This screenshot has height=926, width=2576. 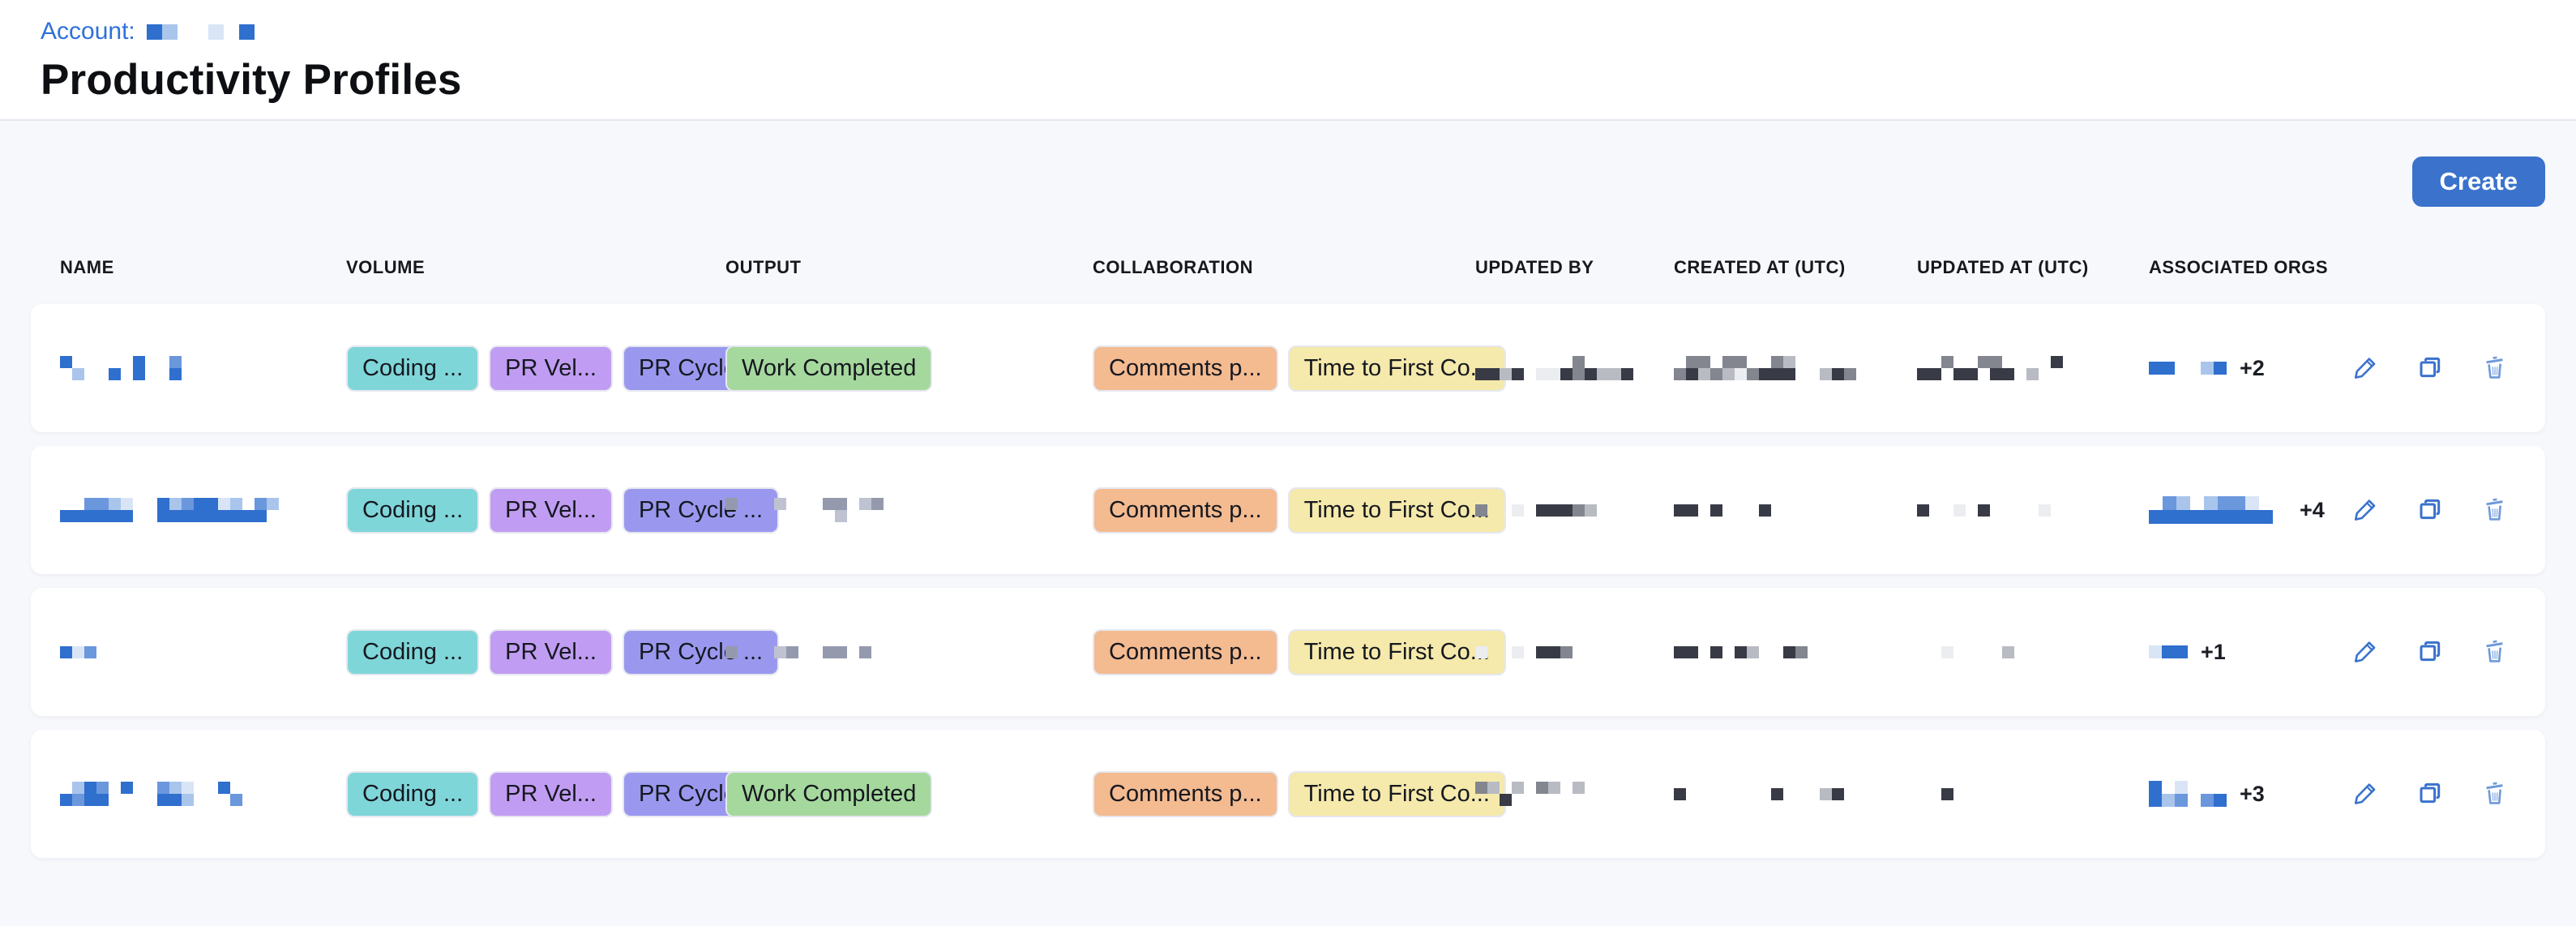 I want to click on cell-associated-orgs: +4, so click(x=2248, y=510).